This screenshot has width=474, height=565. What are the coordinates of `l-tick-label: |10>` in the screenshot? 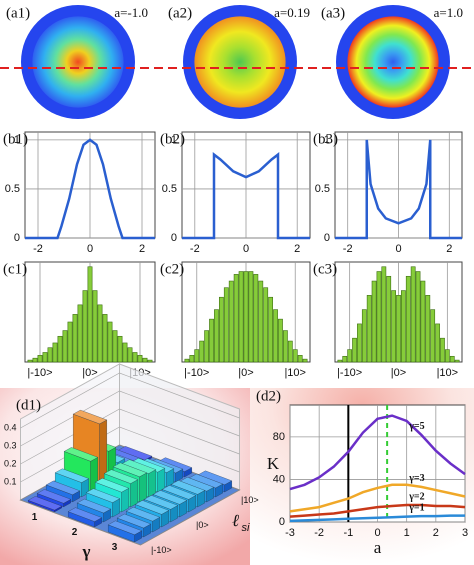 It's located at (250, 500).